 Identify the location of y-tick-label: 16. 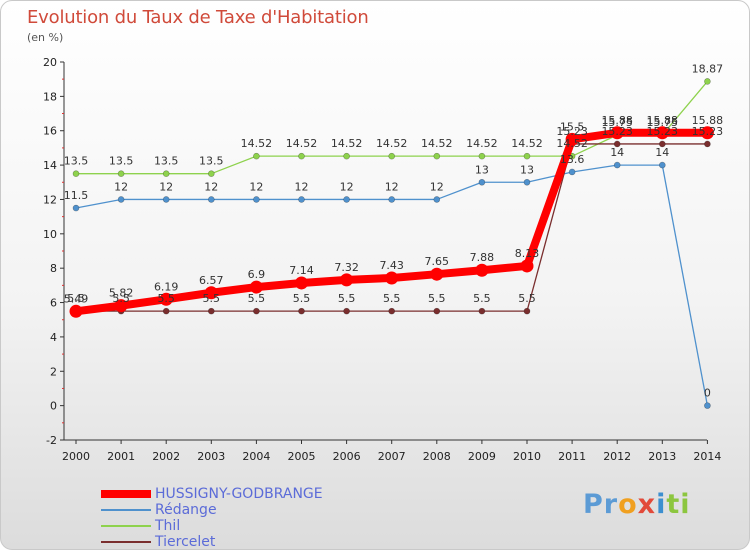
(50, 131).